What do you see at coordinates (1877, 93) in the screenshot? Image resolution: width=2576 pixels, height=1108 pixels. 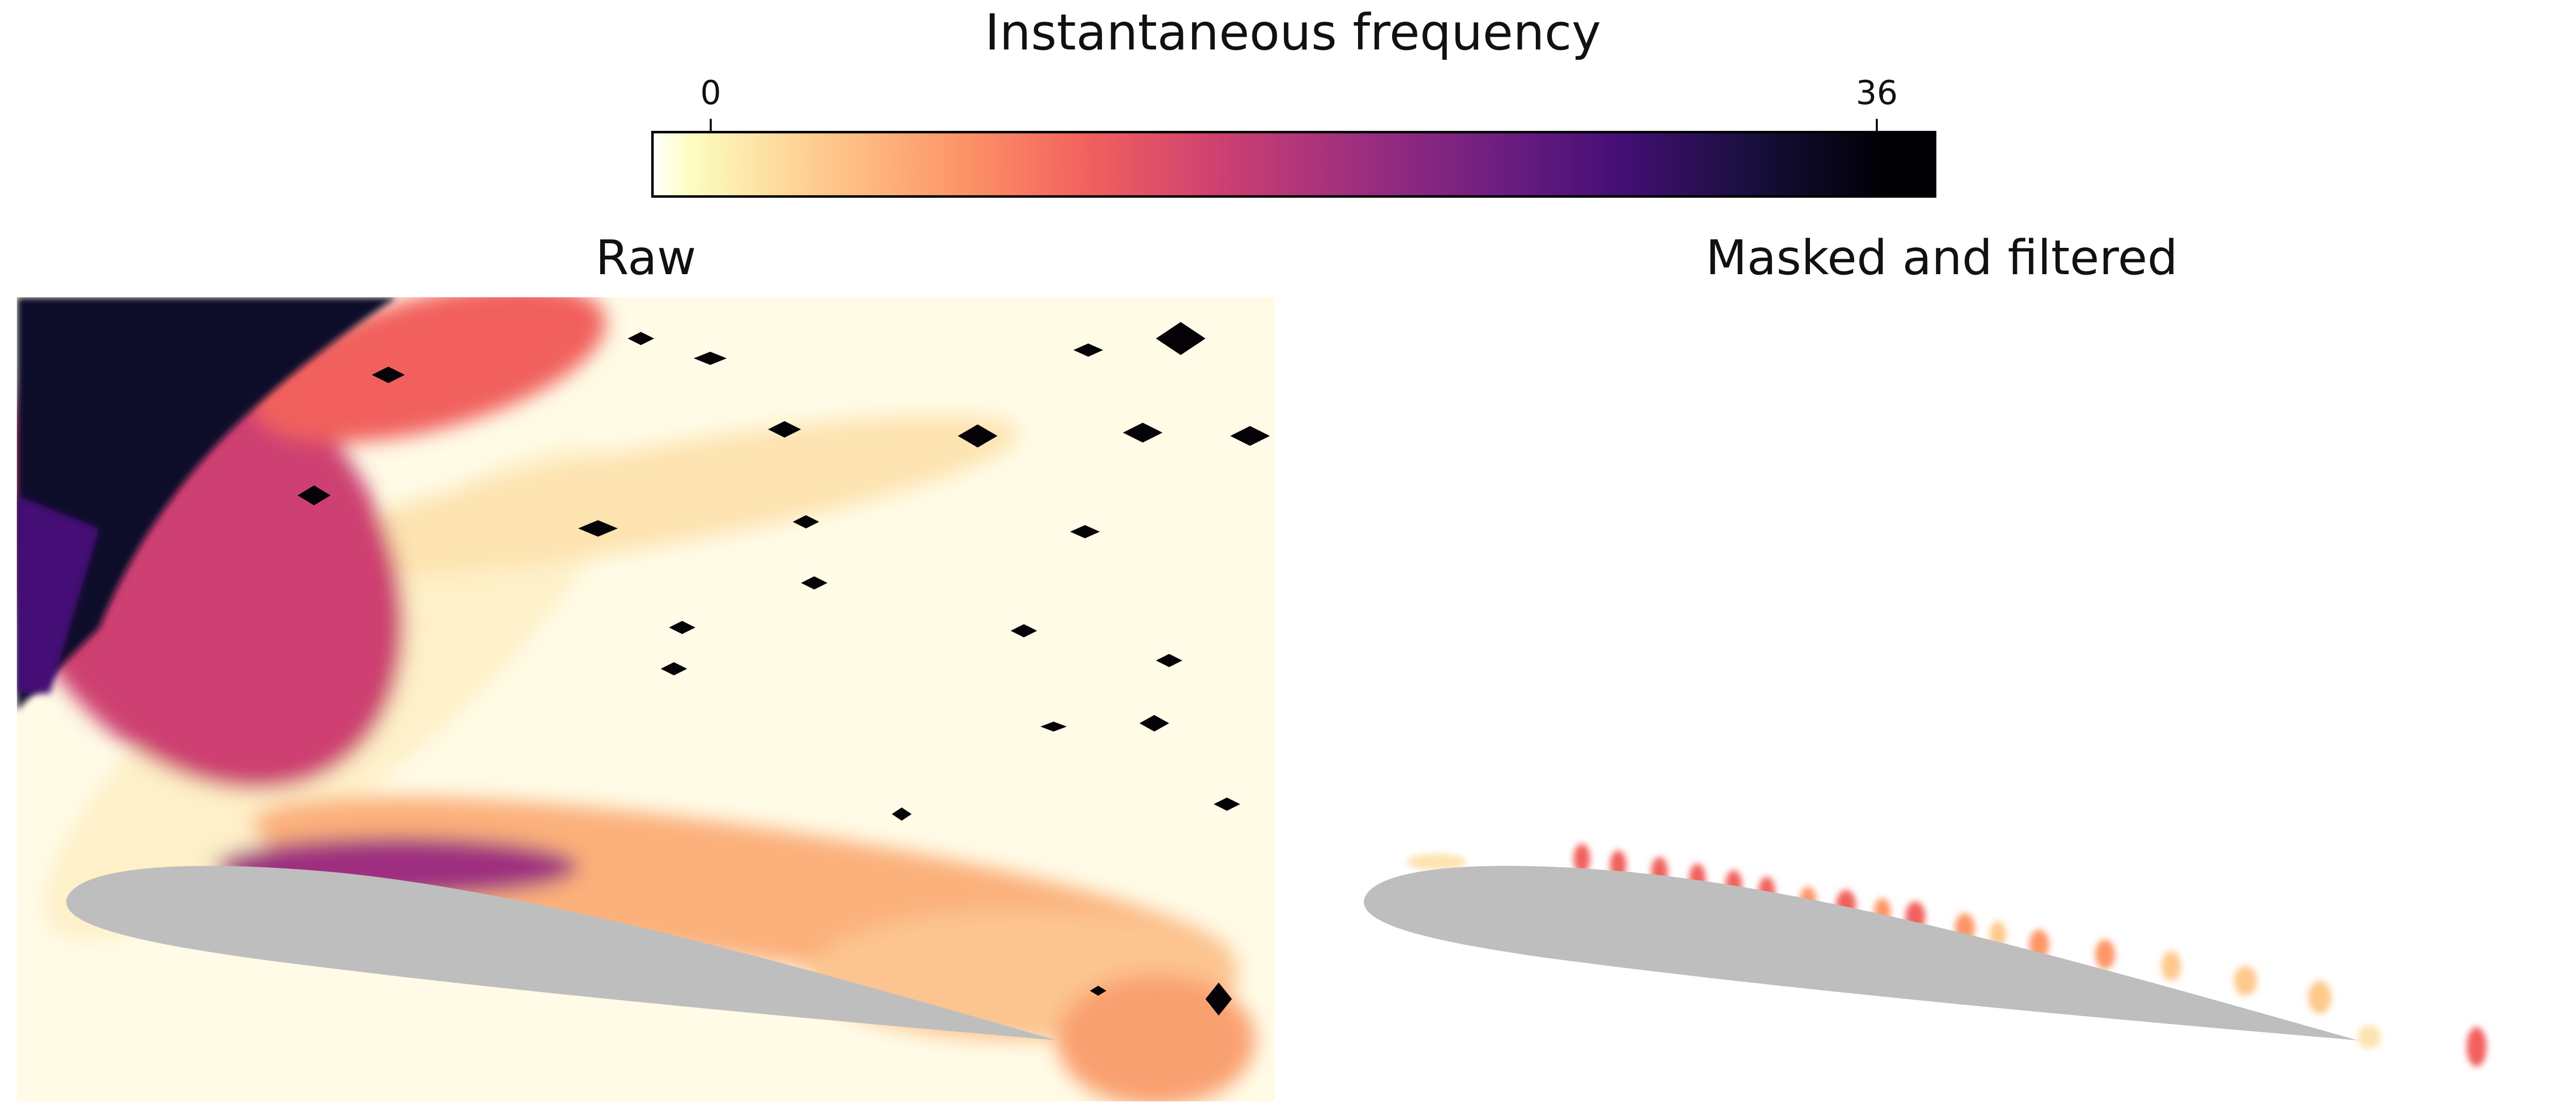 I see `colorbar-tick-label: 36` at bounding box center [1877, 93].